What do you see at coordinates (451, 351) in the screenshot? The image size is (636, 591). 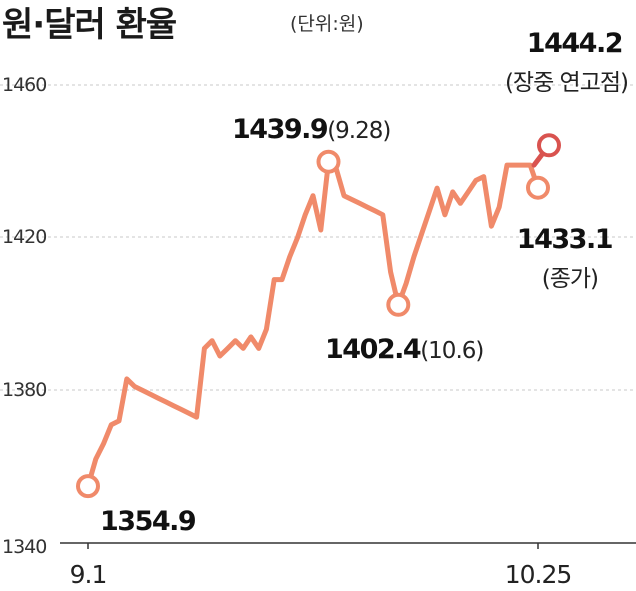 I see `low-date-label: (10.6)` at bounding box center [451, 351].